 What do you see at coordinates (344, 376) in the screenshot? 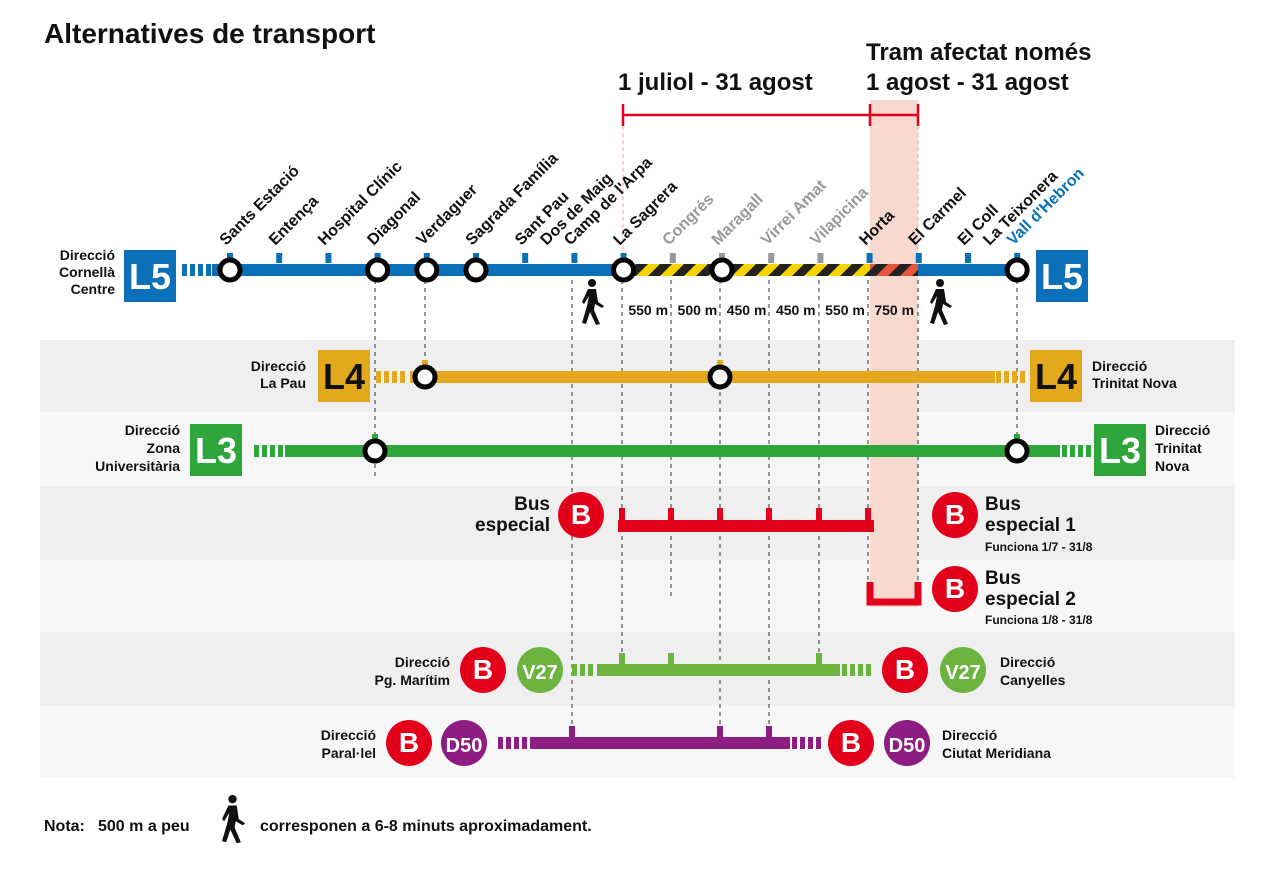
I see `l4-badge-left-label: L4` at bounding box center [344, 376].